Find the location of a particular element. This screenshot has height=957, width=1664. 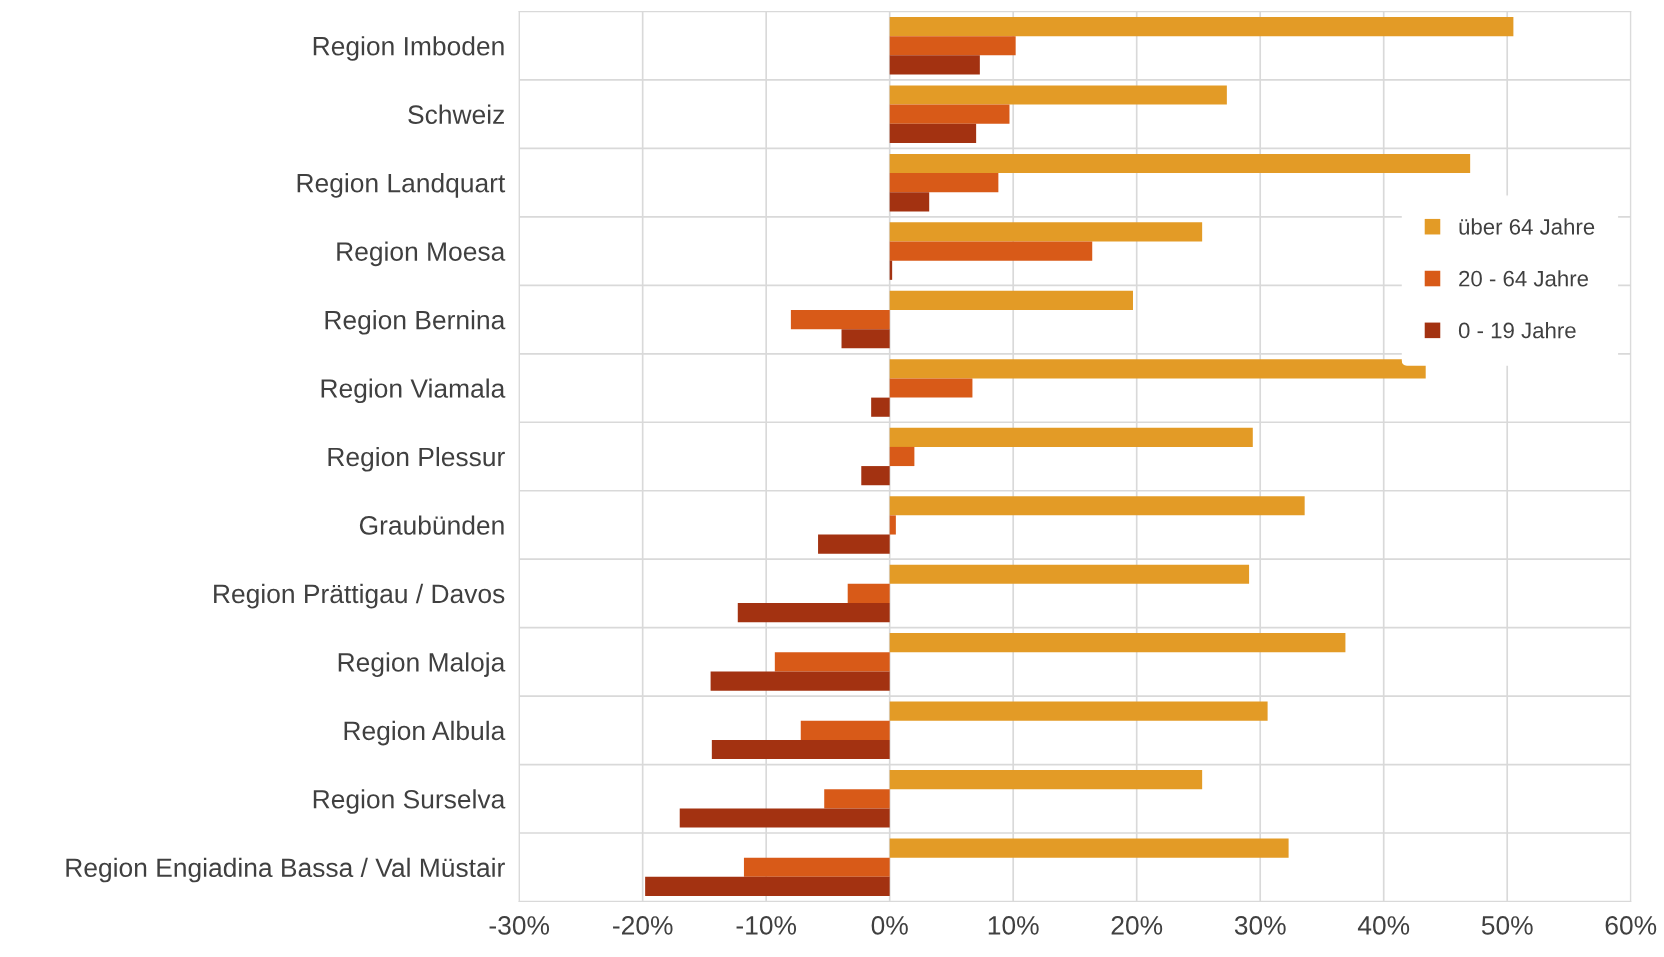

x-tick-label: 50% is located at coordinates (1507, 925).